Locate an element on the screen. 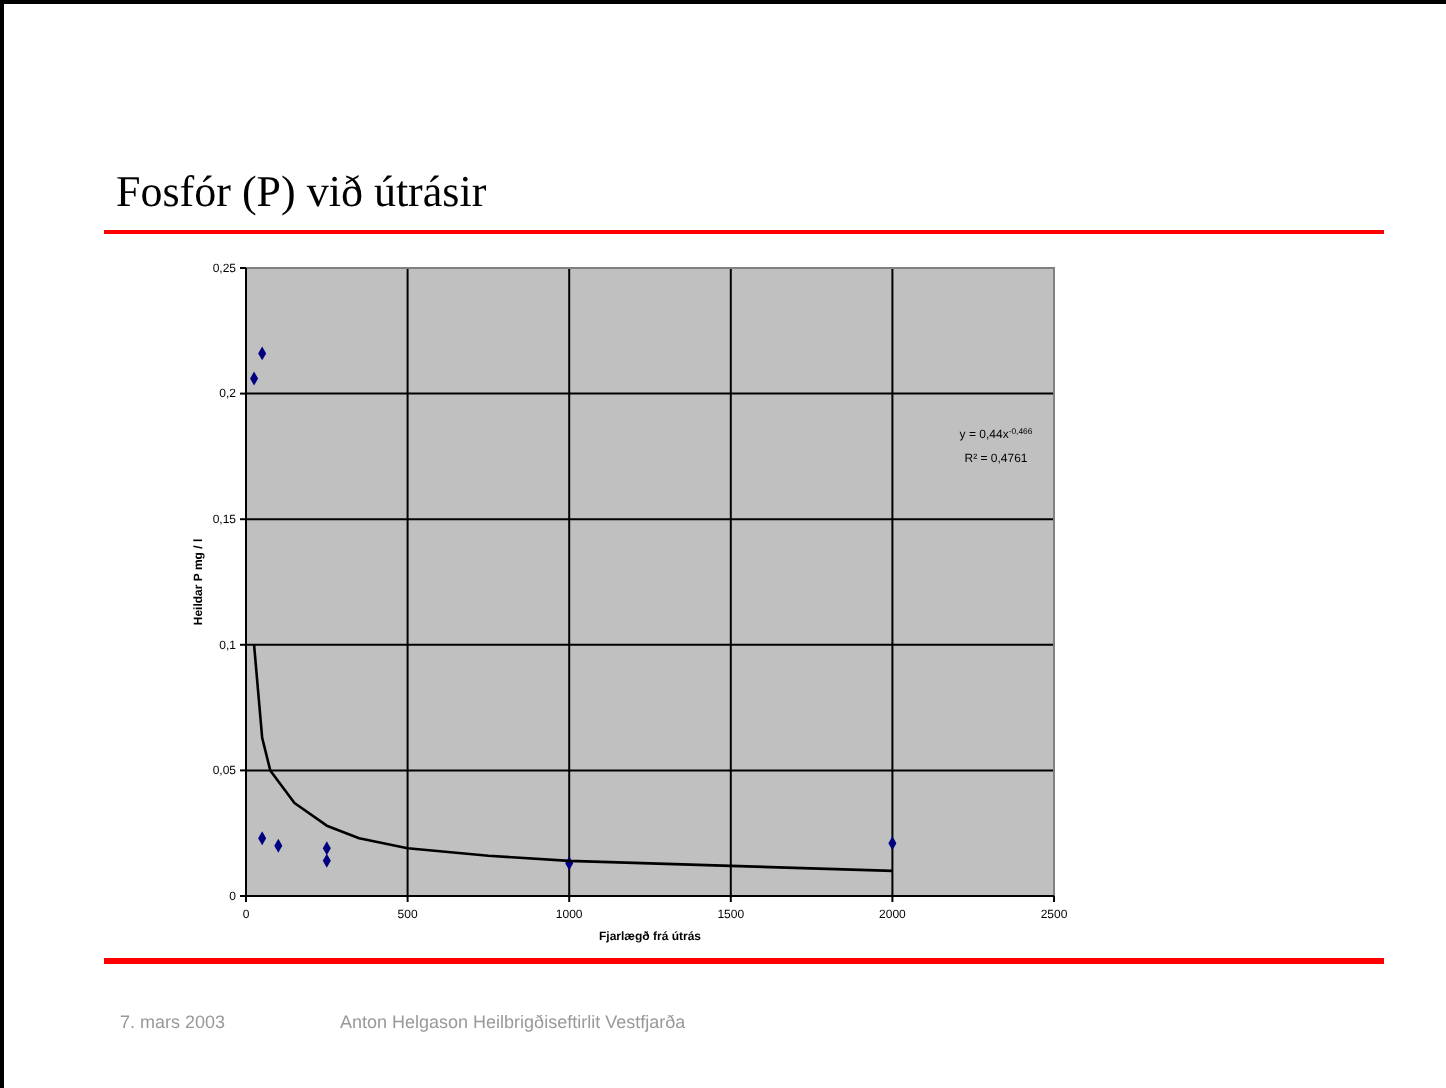 The image size is (1446, 1088). text: 7. mars 2003 is located at coordinates (173, 1022).